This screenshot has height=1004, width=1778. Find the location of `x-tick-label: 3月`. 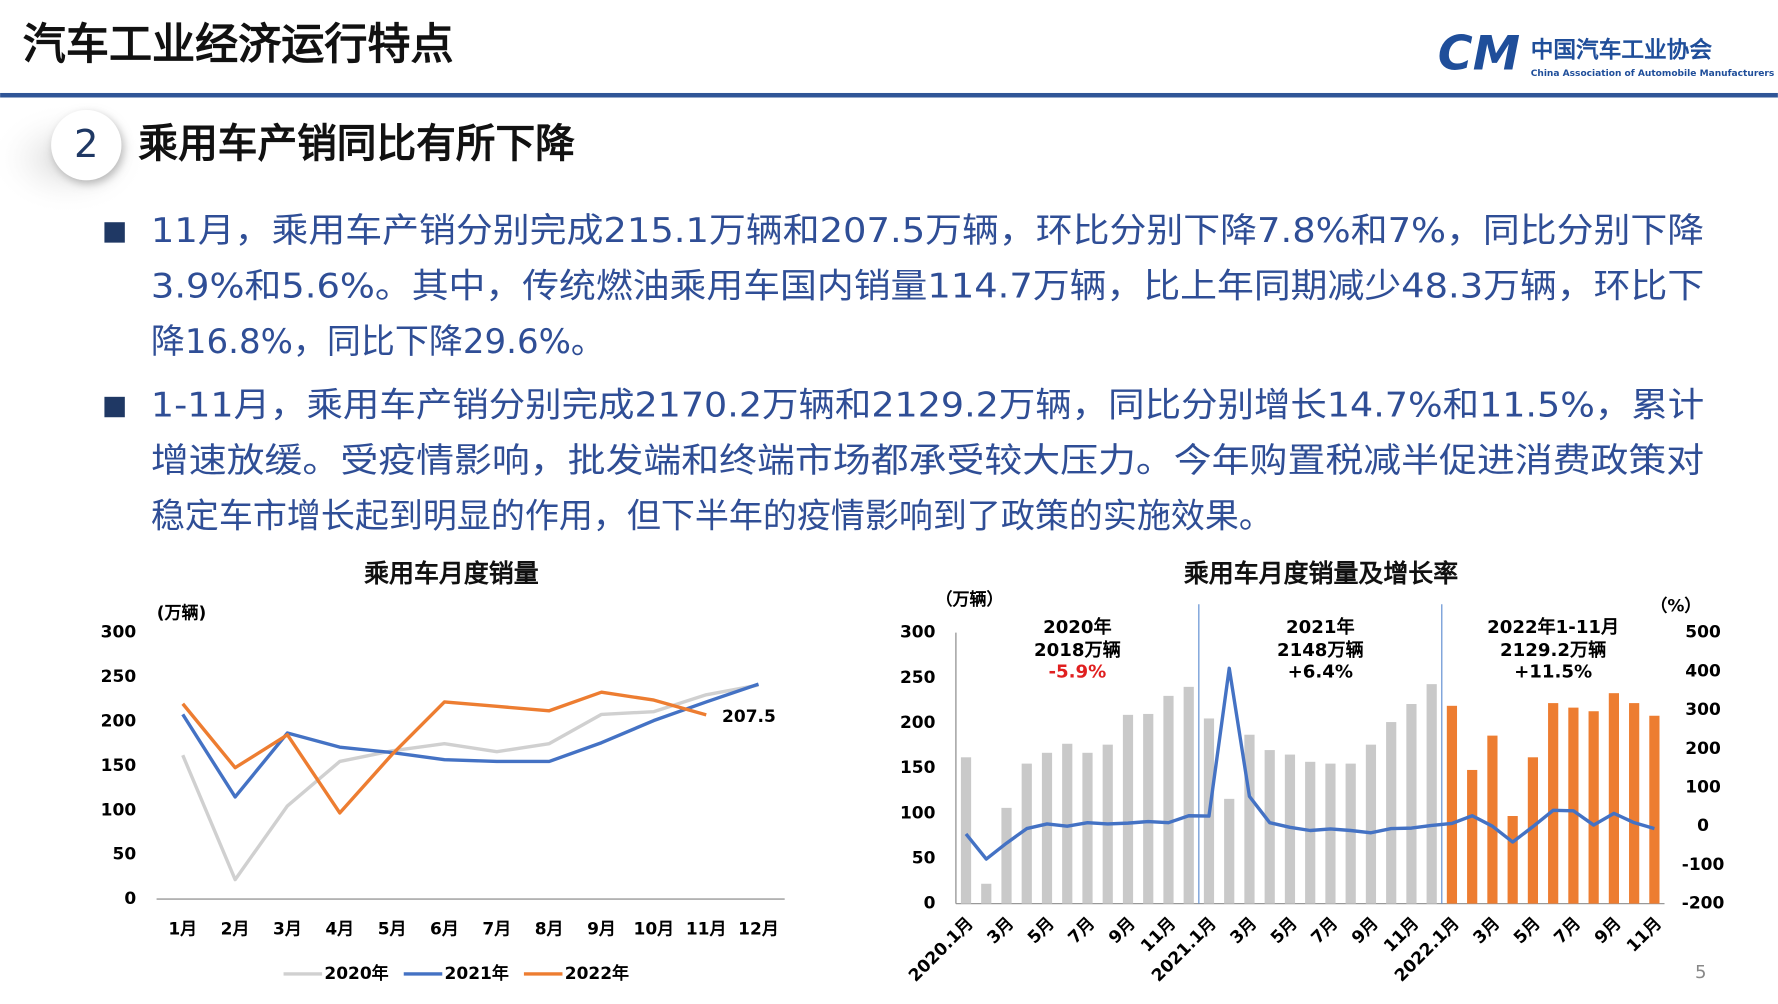

x-tick-label: 3月 is located at coordinates (287, 930).